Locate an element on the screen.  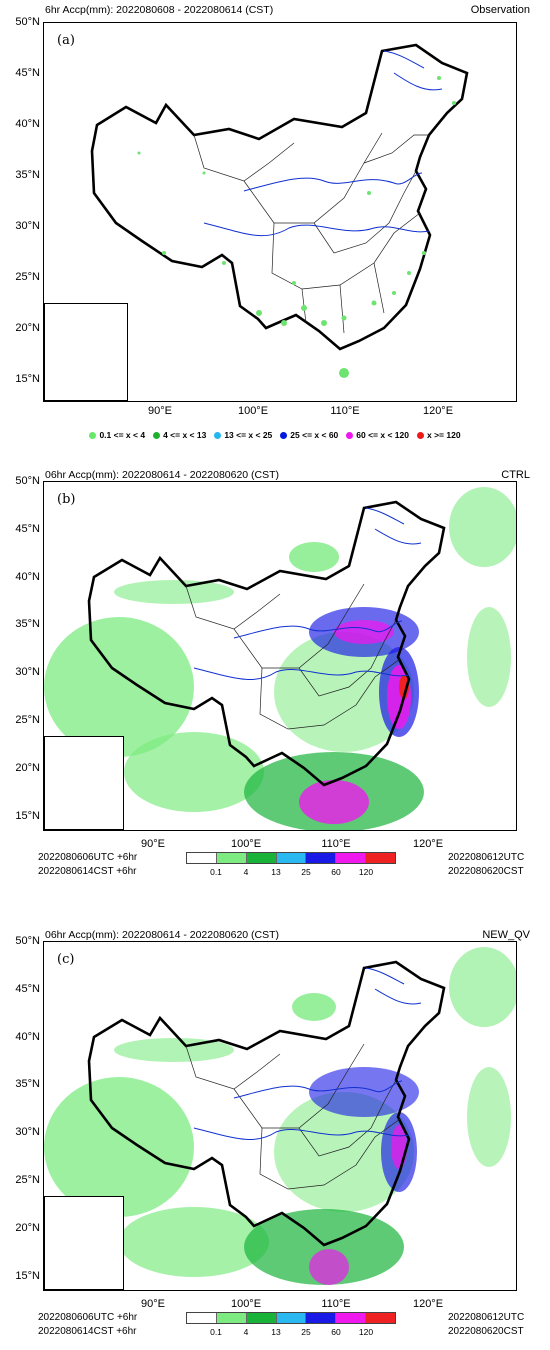
panel-c-valid-utc: 2022080612UTC is located at coordinates (486, 1317).